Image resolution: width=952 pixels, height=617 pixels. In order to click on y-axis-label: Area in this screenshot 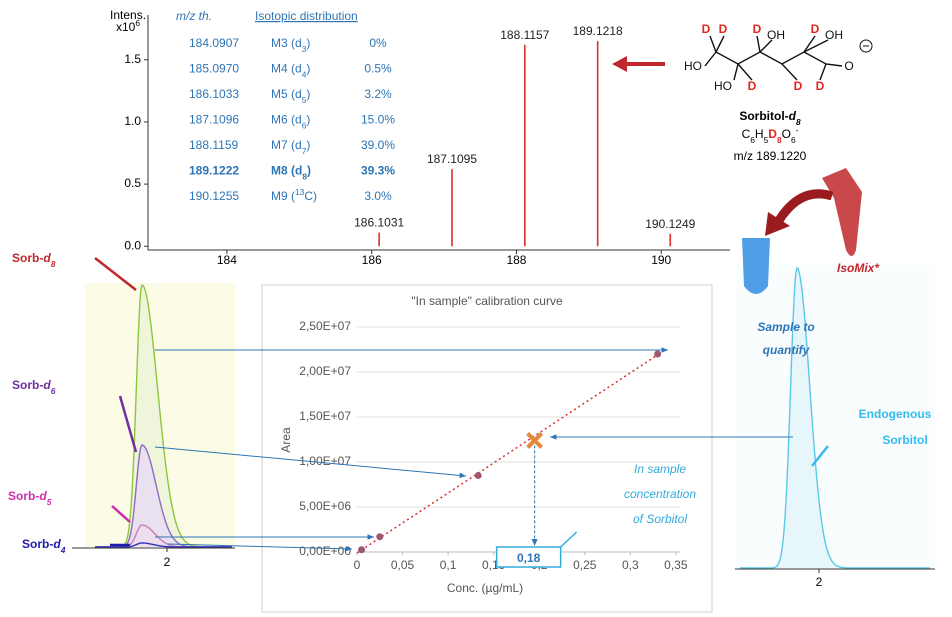, I will do `click(286, 440)`.